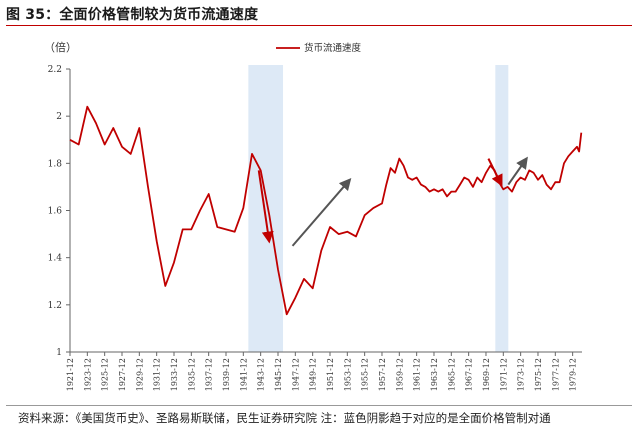 This screenshot has height=431, width=637. I want to click on y-unit-label: （倍）, so click(60, 47).